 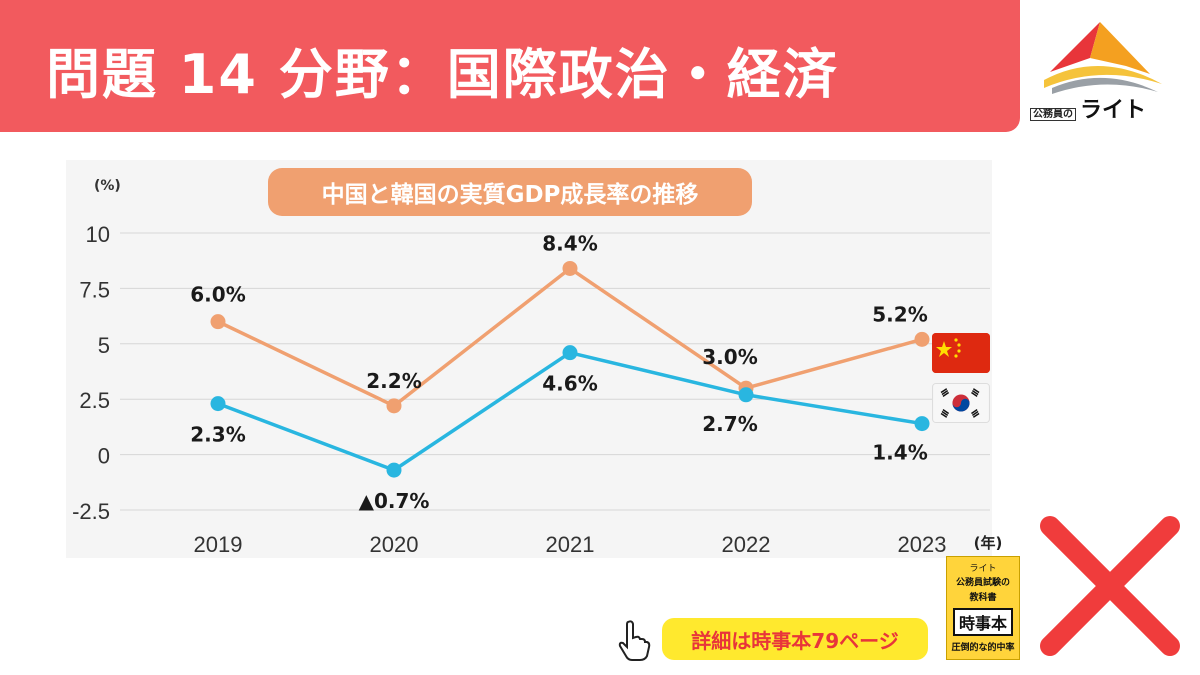 What do you see at coordinates (94, 400) in the screenshot?
I see `y-tick-label: 2.5` at bounding box center [94, 400].